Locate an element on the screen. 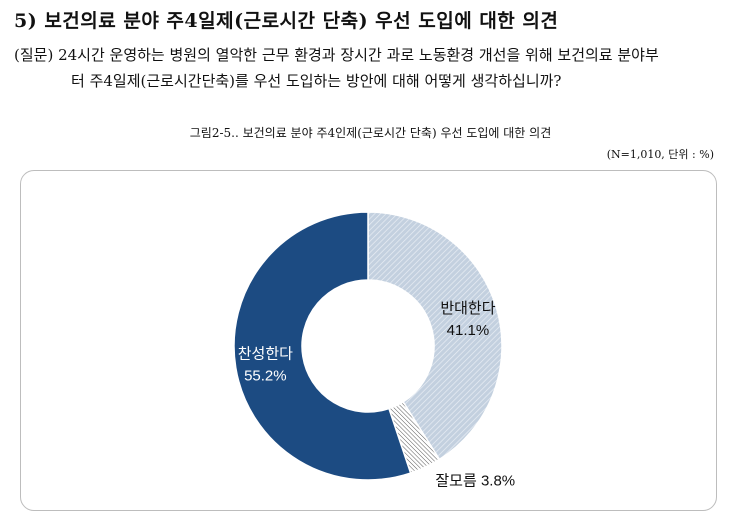 The height and width of the screenshot is (517, 741). slice-value-1: 41.1% is located at coordinates (468, 330).